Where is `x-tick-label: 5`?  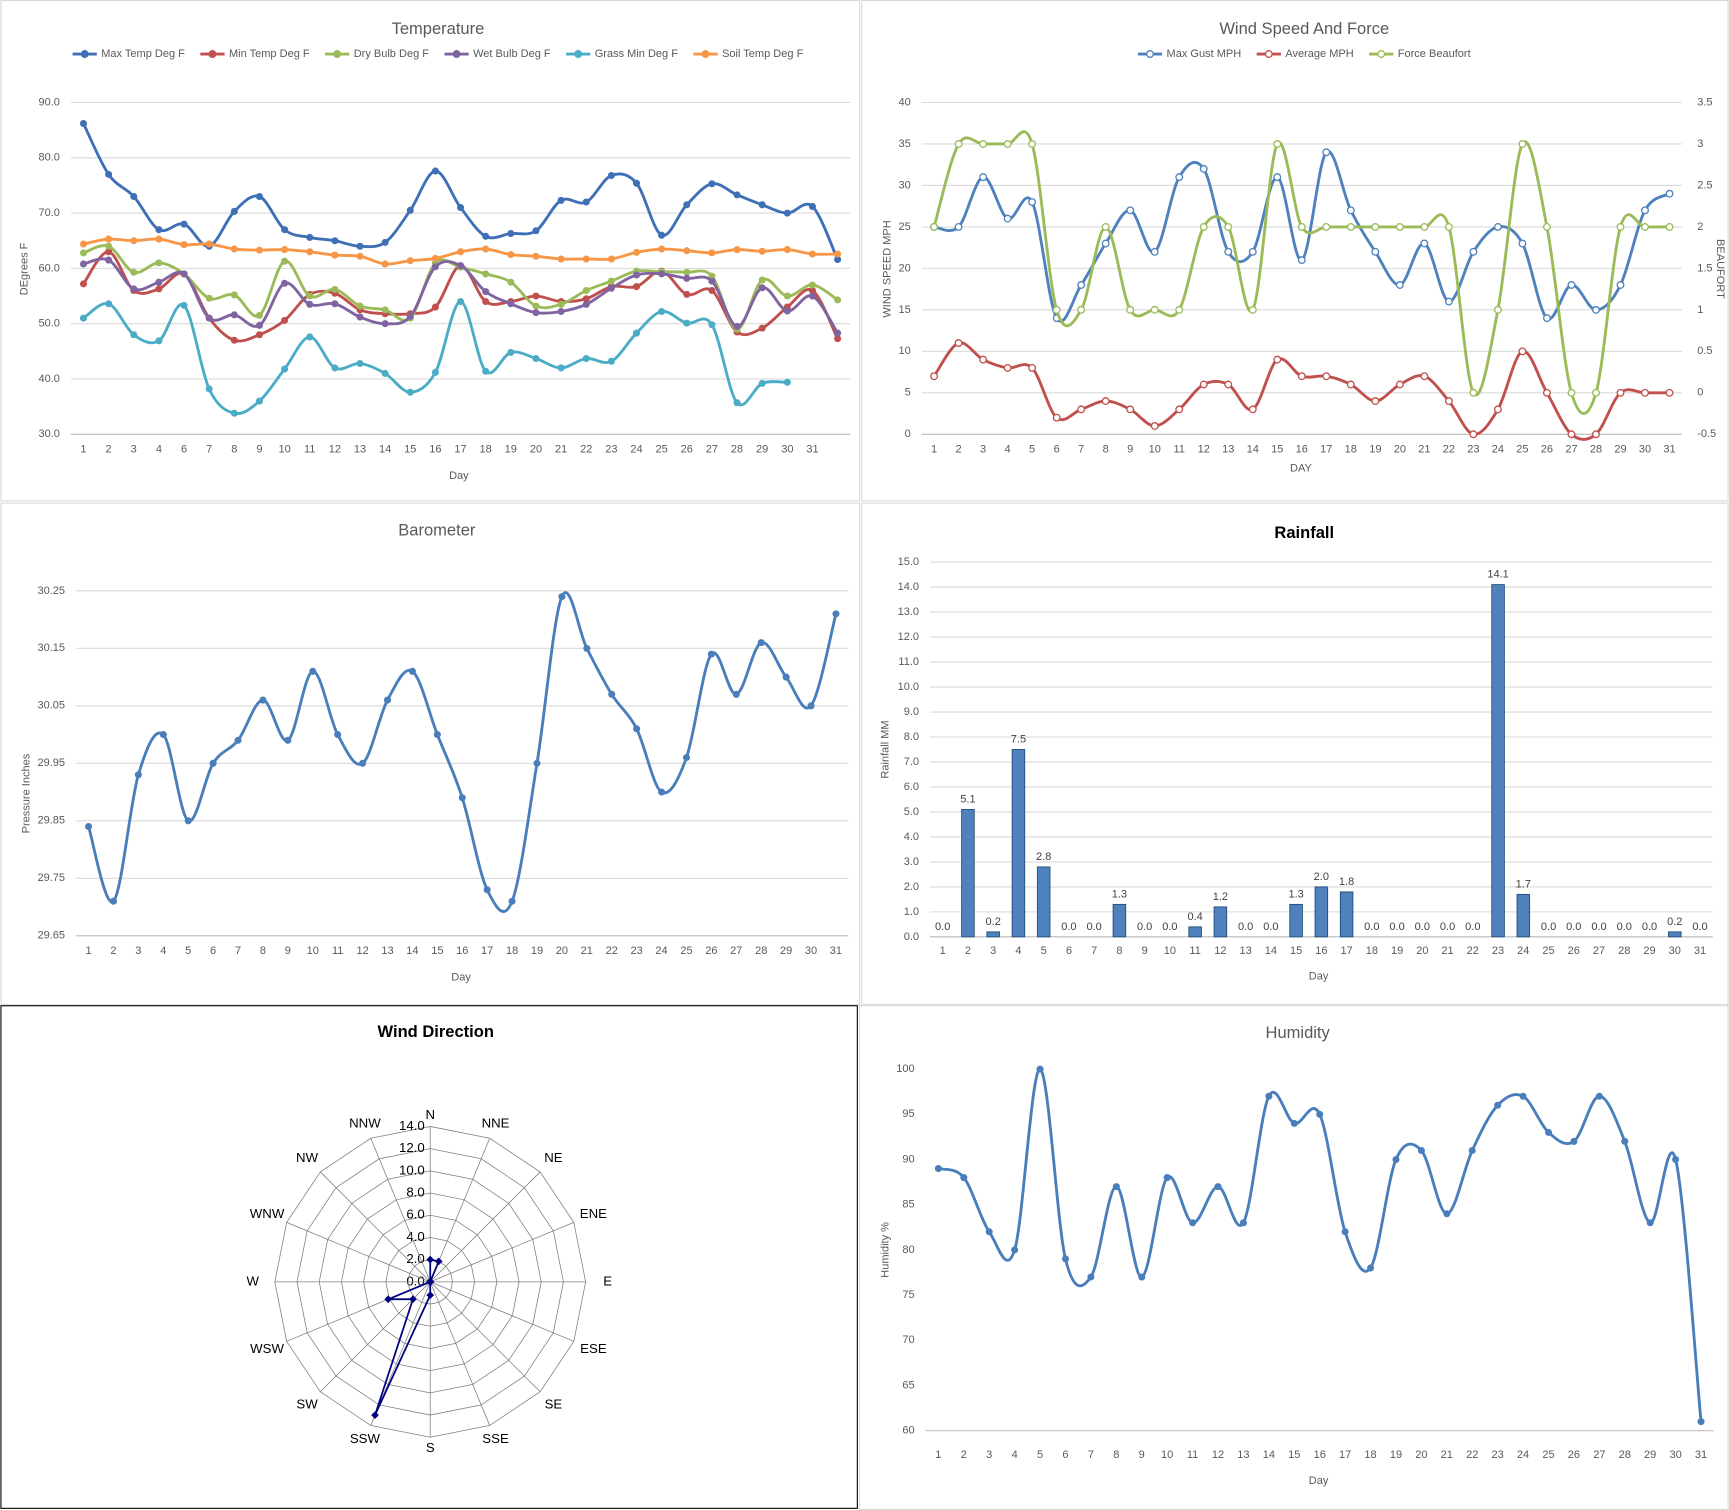
x-tick-label: 5 is located at coordinates (1040, 1455).